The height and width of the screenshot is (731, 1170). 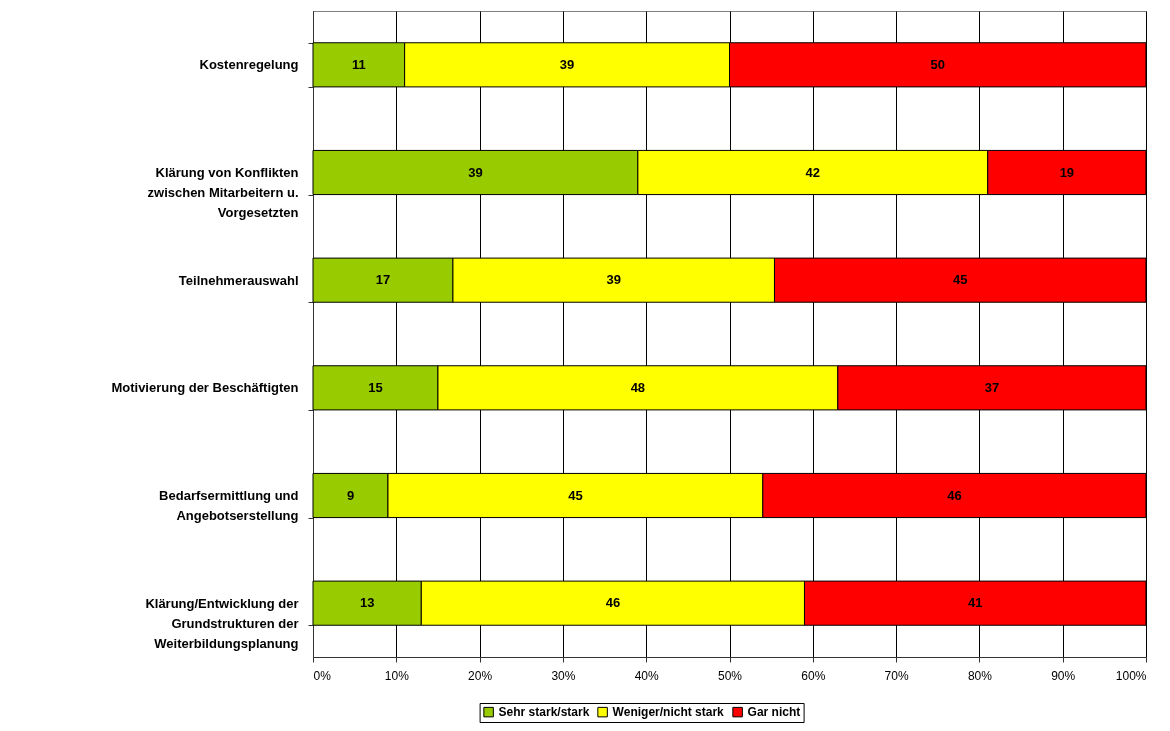 I want to click on data-label: 50, so click(x=937, y=64).